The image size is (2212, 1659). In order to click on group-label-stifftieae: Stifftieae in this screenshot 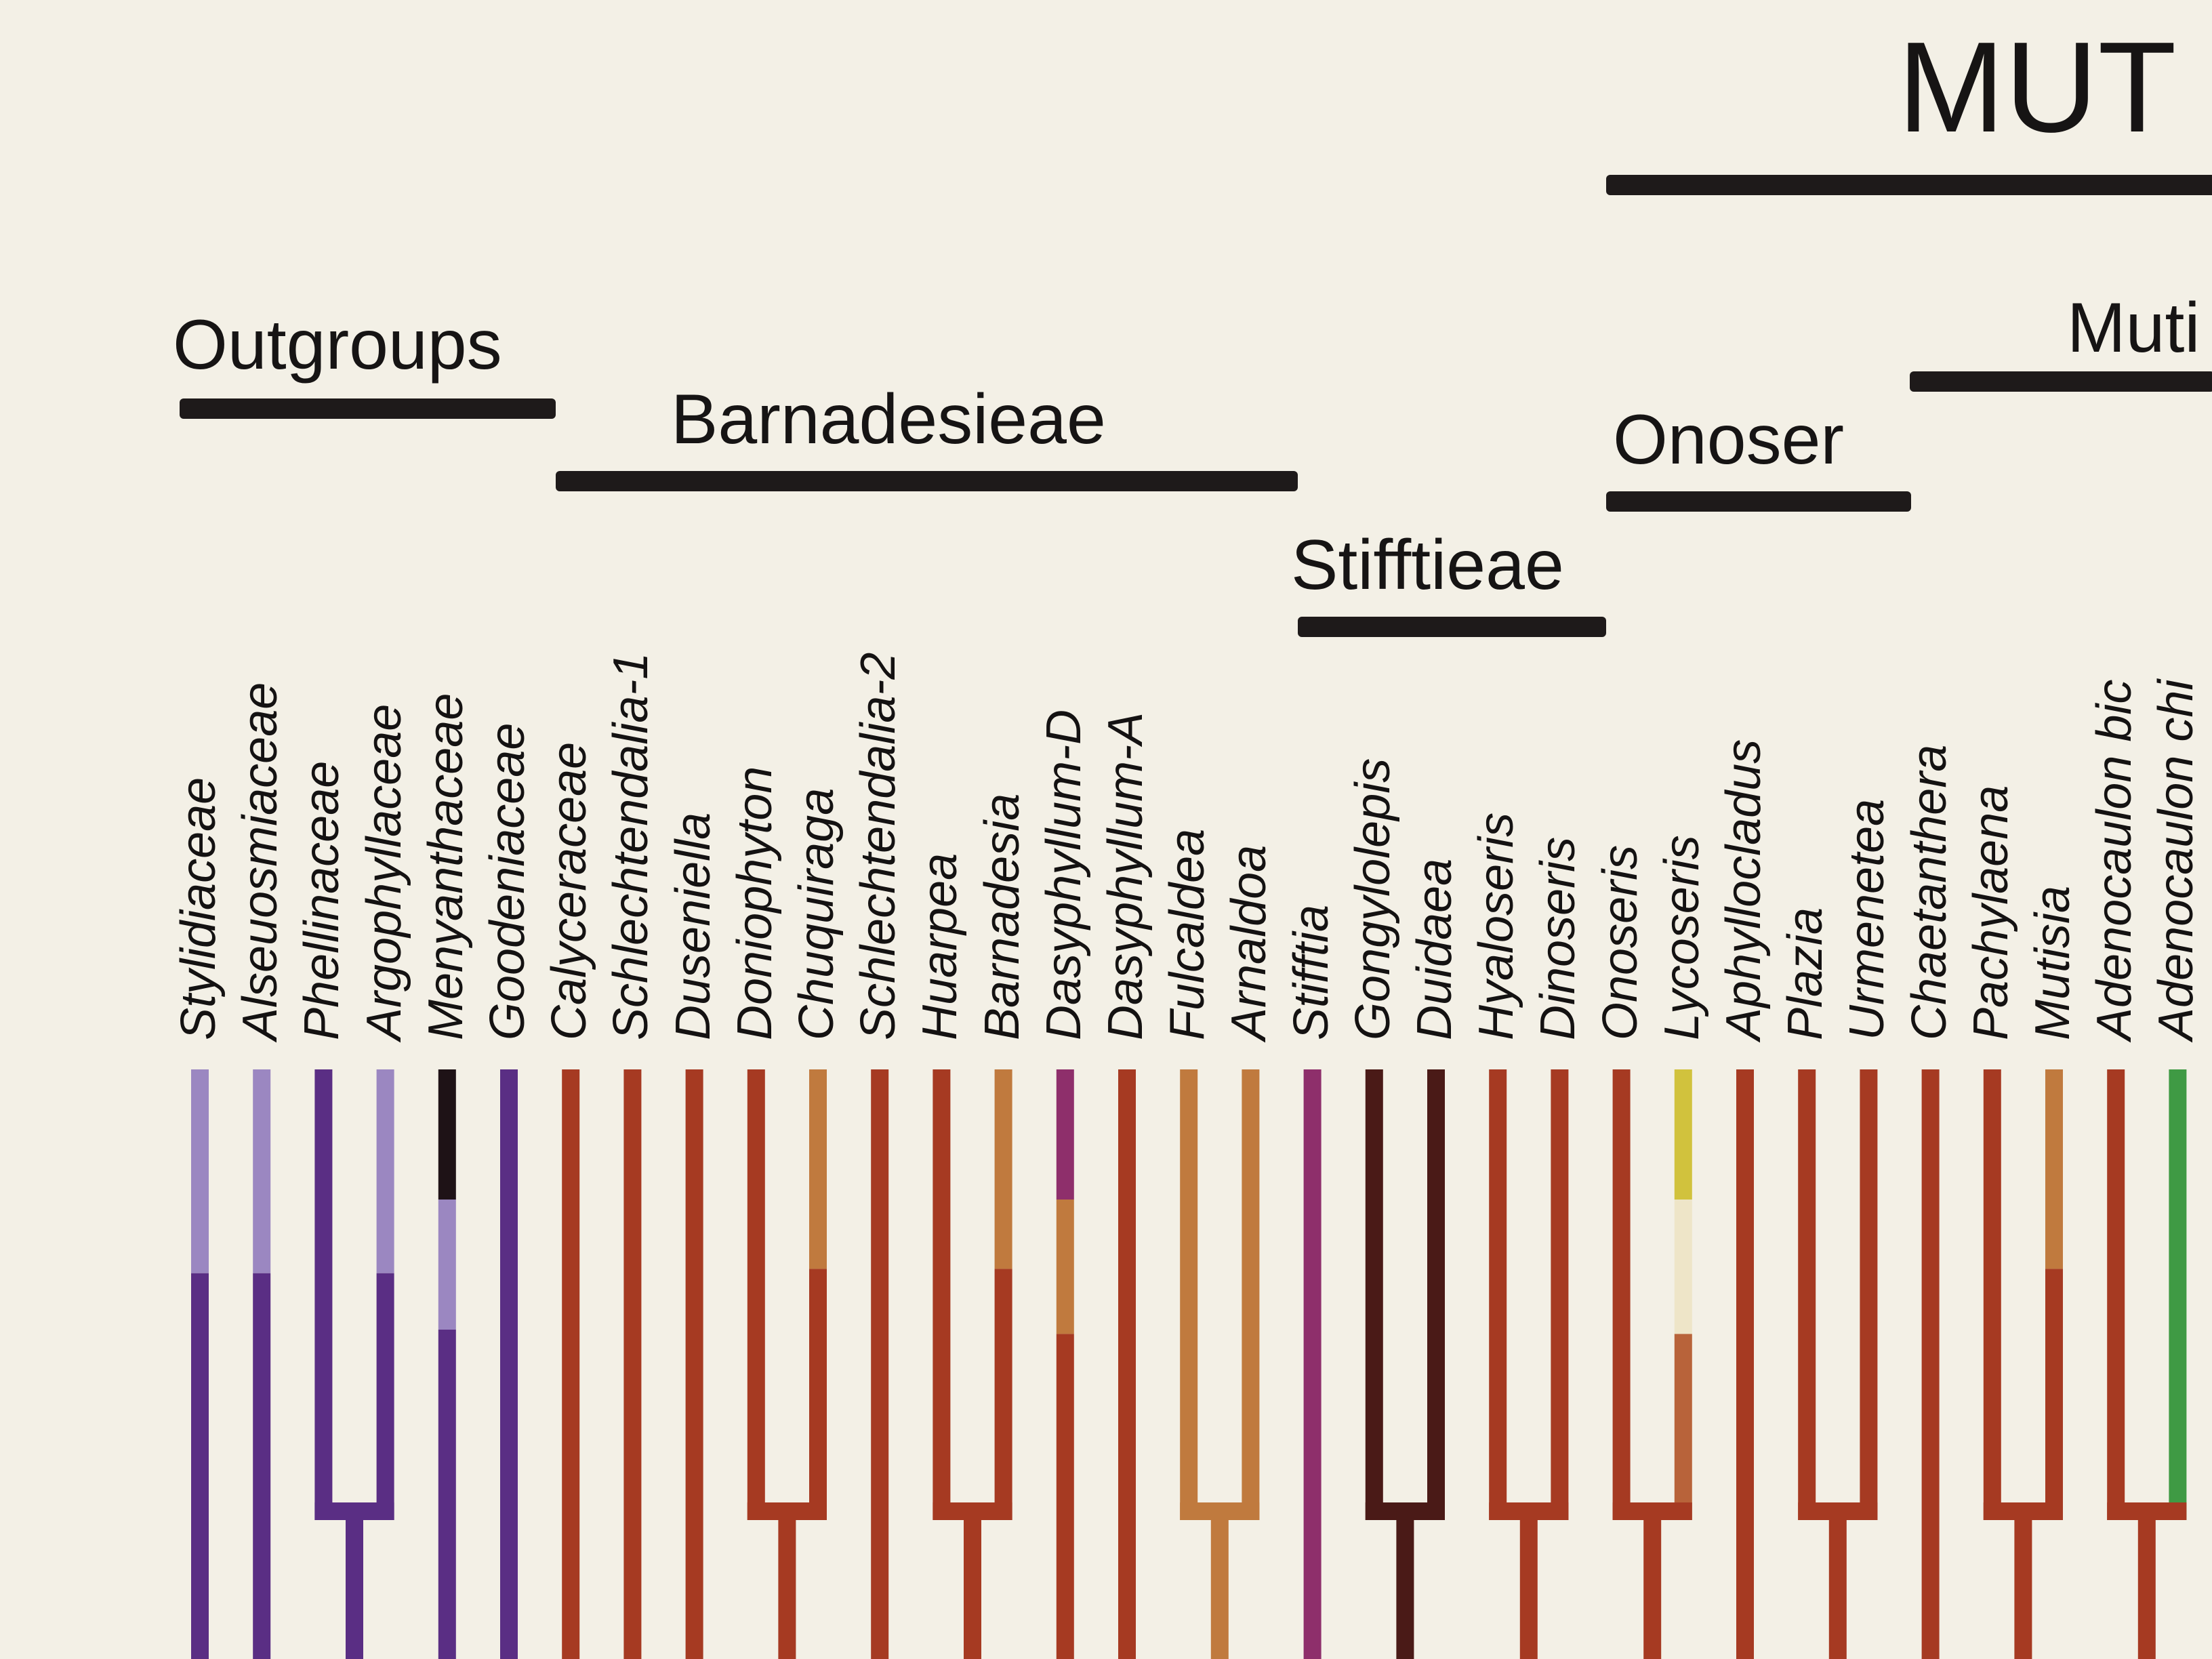, I will do `click(1428, 565)`.